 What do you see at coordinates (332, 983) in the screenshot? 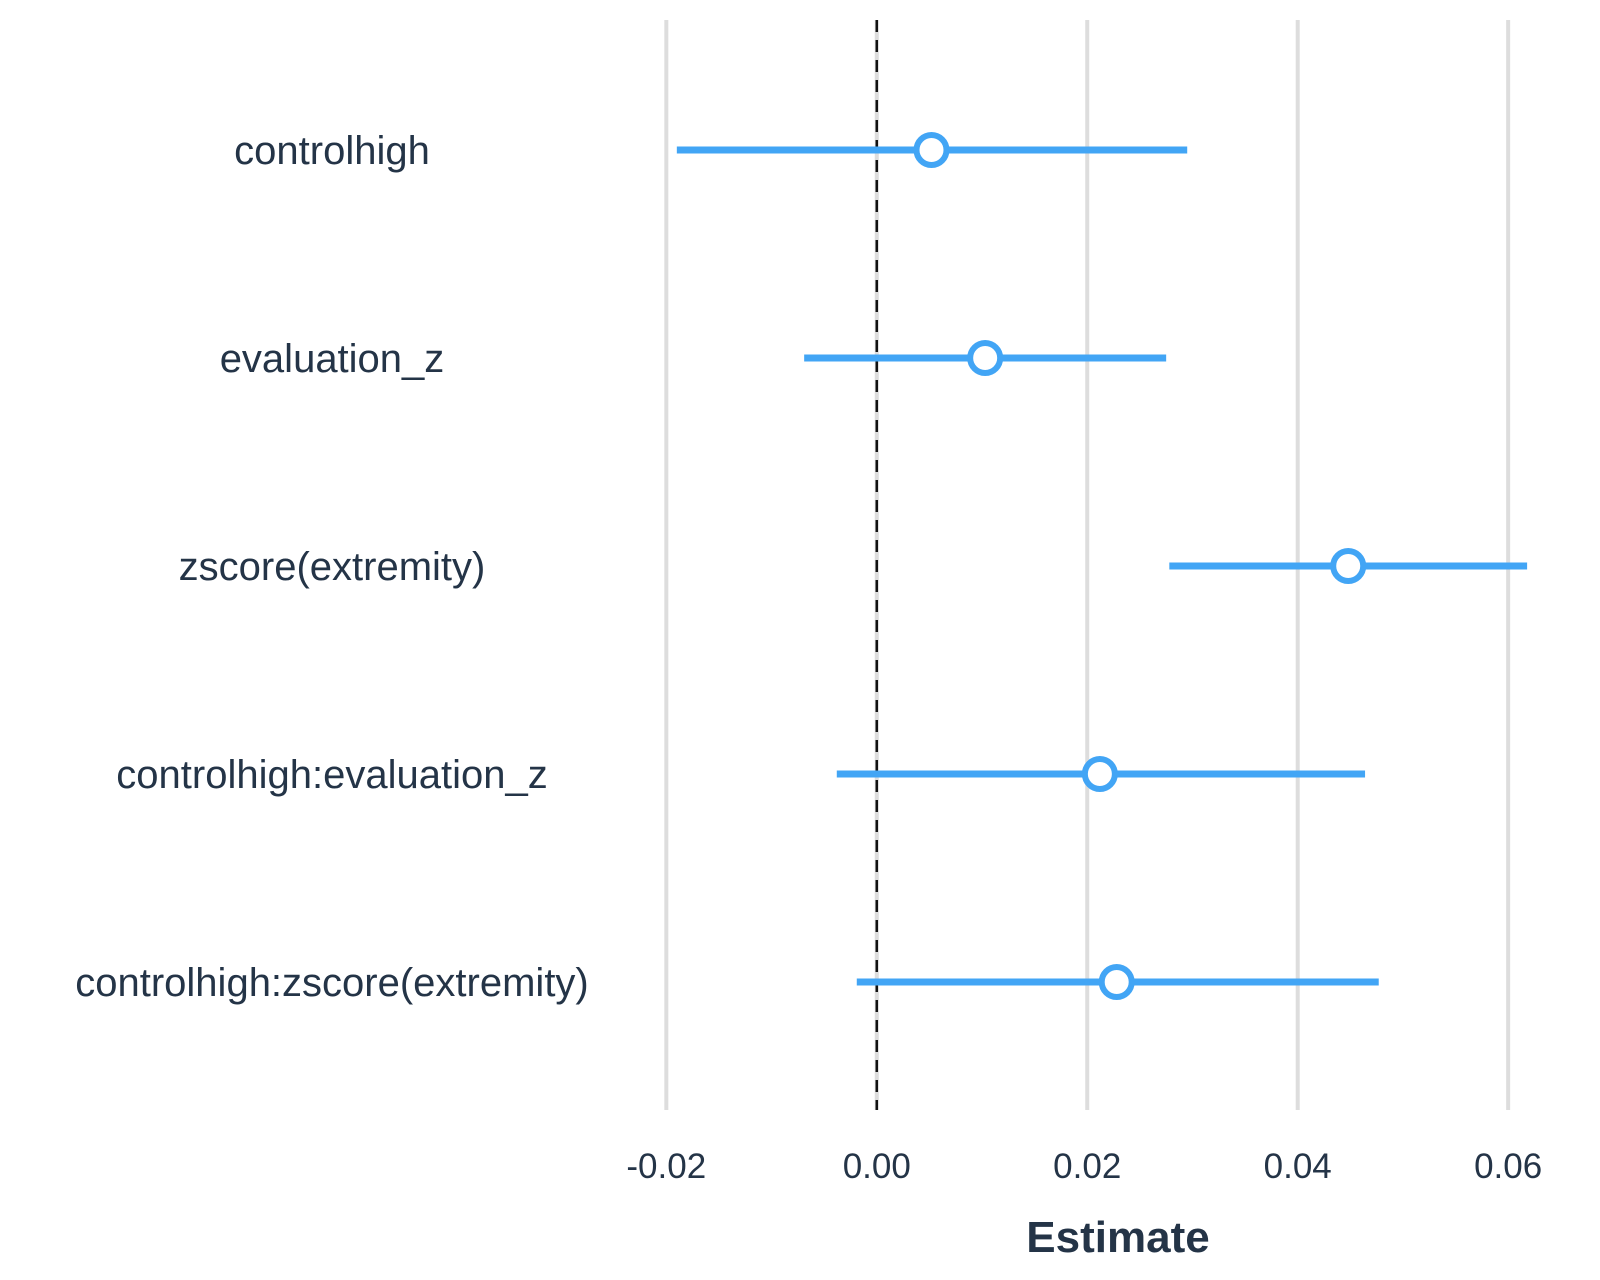
I see `term-label: controlhigh:zscore(extremity)` at bounding box center [332, 983].